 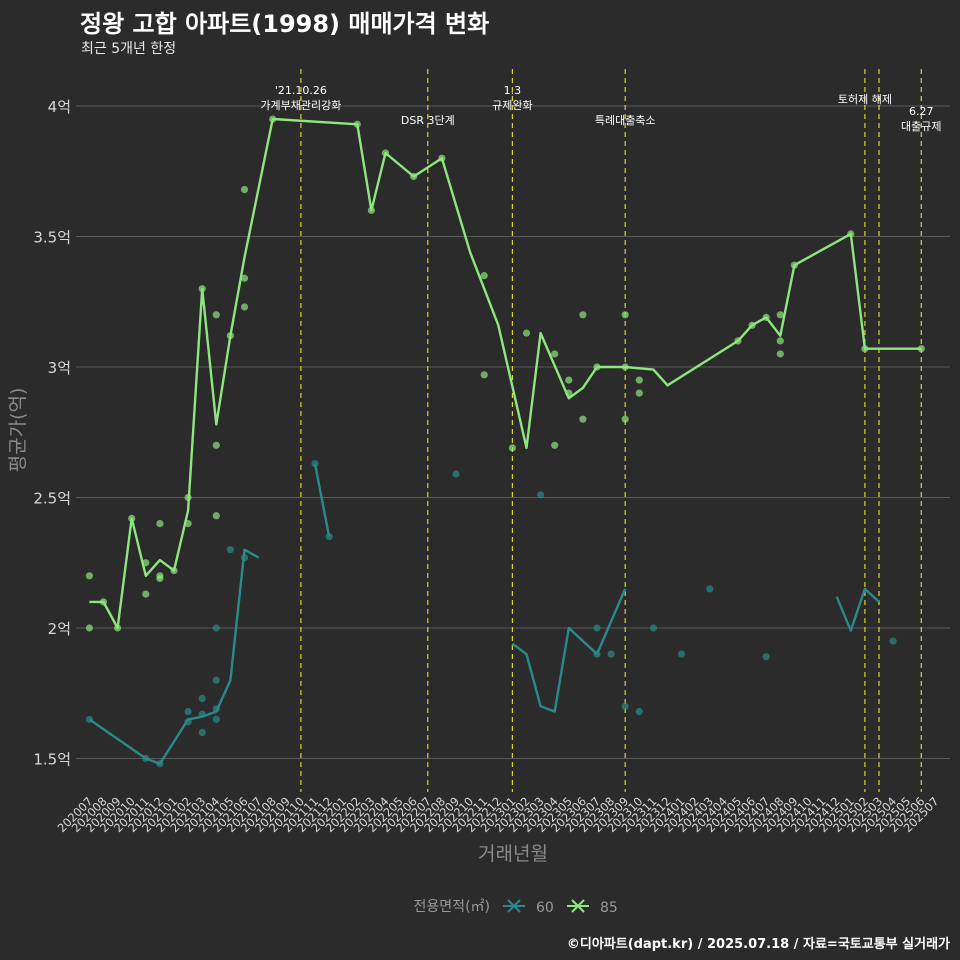 I want to click on legend-label-85: 85, so click(x=609, y=908).